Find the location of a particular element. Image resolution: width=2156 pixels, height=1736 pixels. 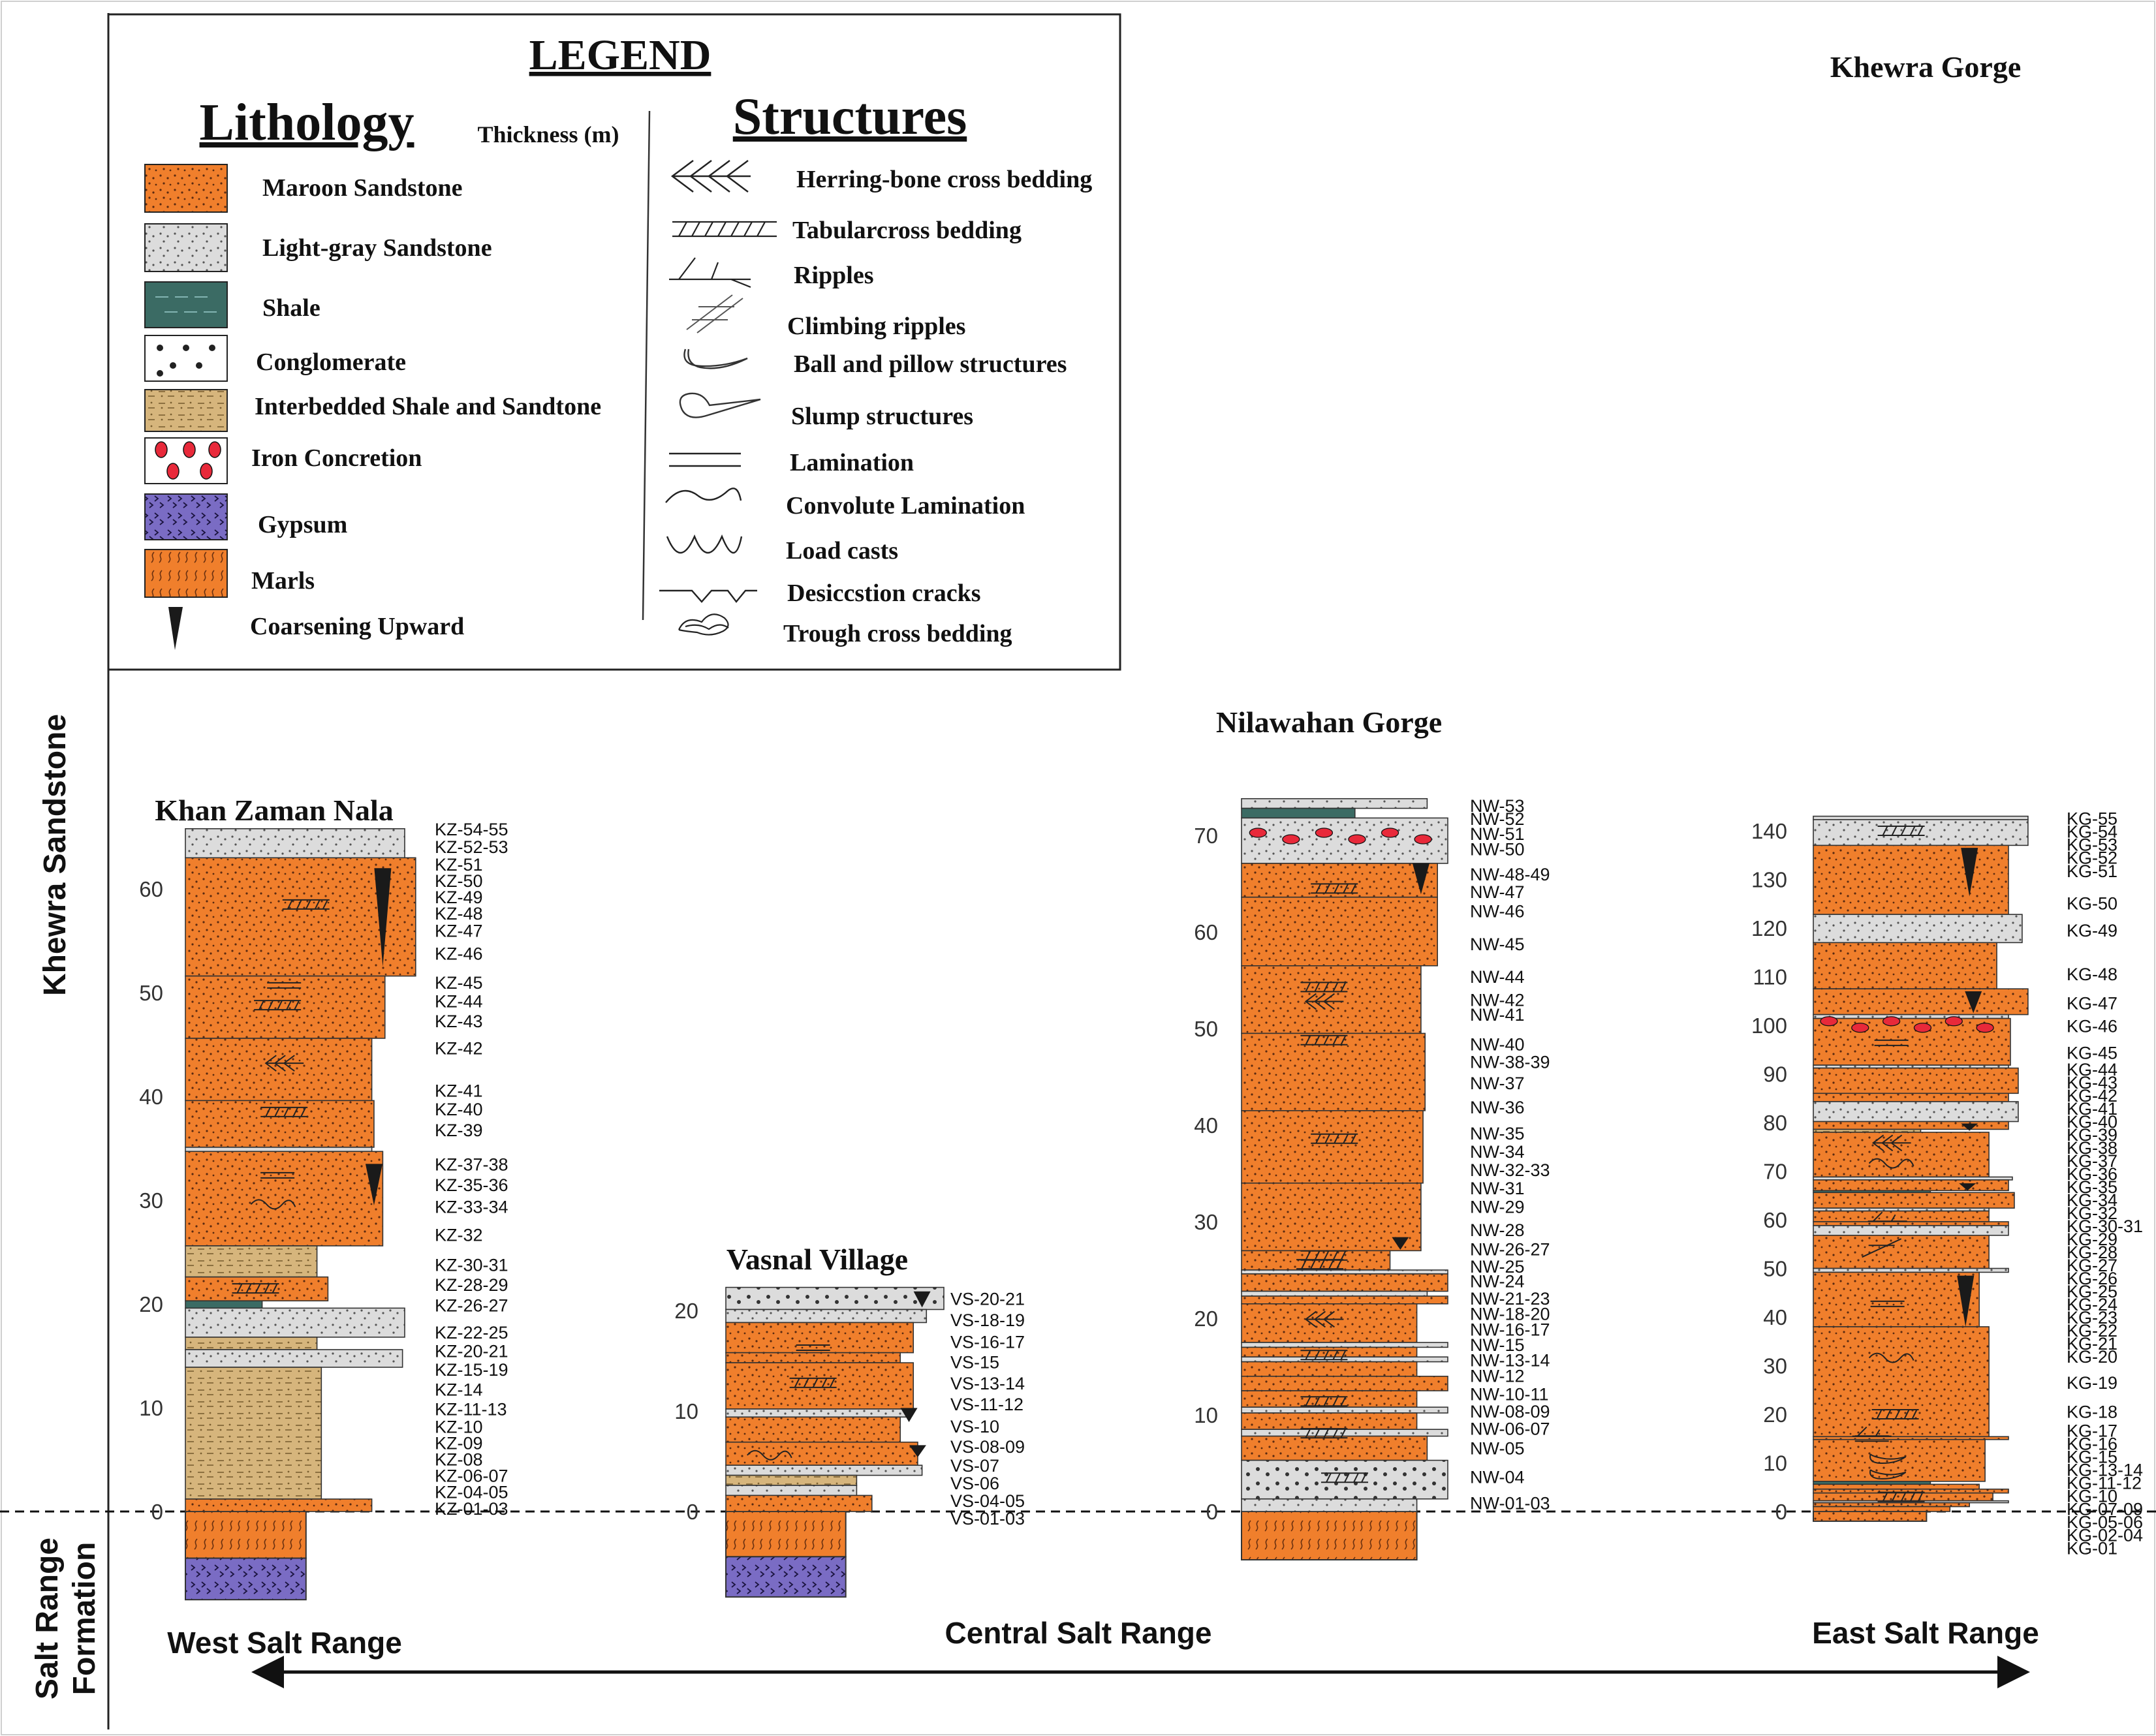

depth-tick-label: 130 is located at coordinates (1769, 880).